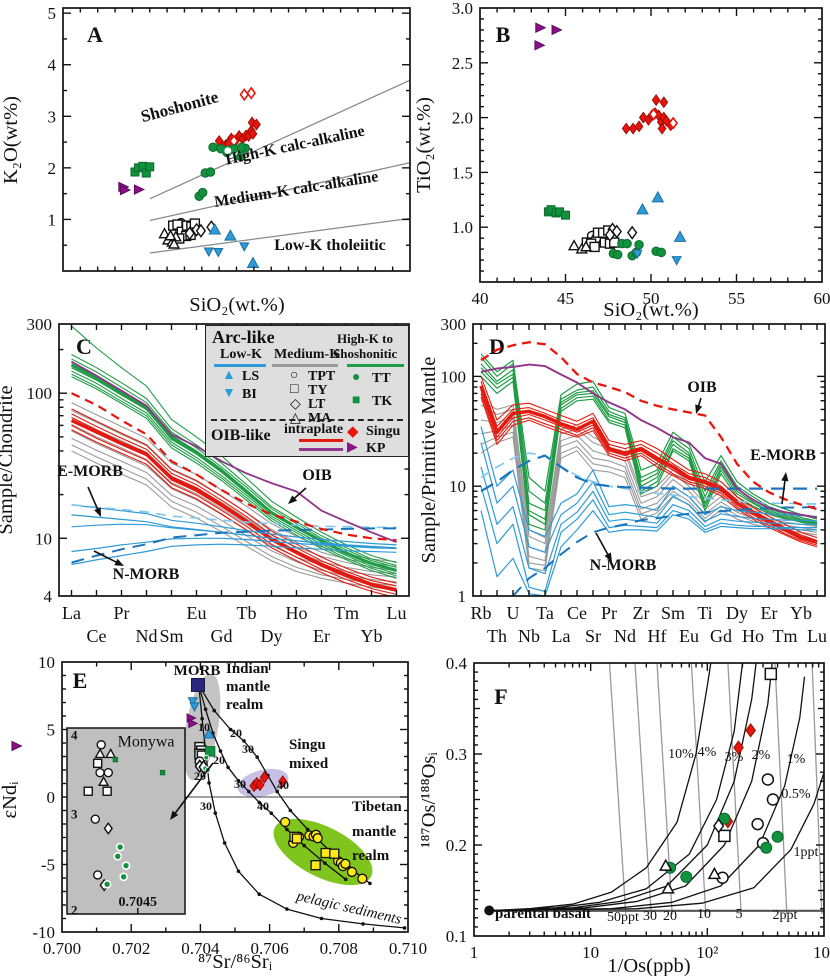  Describe the element at coordinates (241, 354) in the screenshot. I see `legend-header-low-k: Low-K` at that location.